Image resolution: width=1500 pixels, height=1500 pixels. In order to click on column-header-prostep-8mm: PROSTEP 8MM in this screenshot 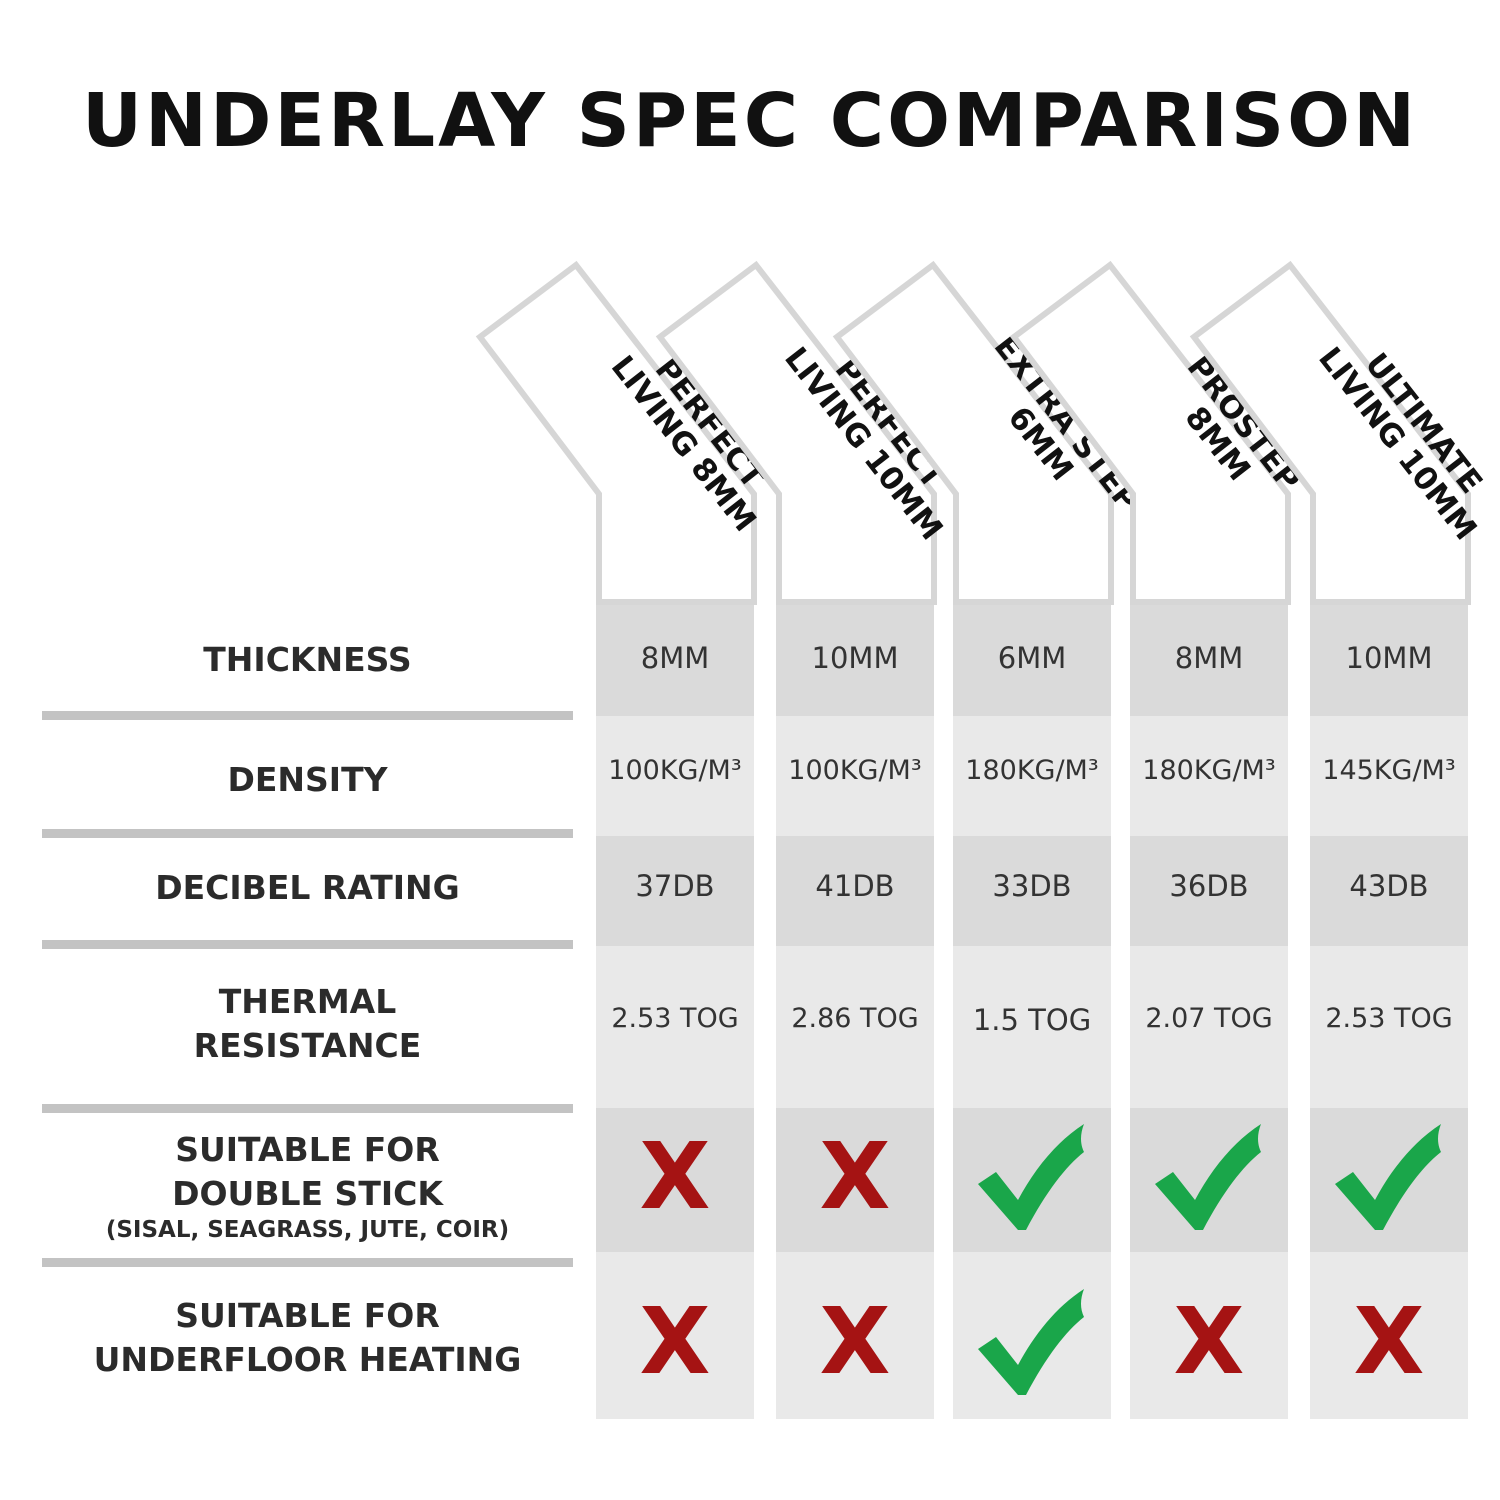, I will do `click(1169, 433)`.